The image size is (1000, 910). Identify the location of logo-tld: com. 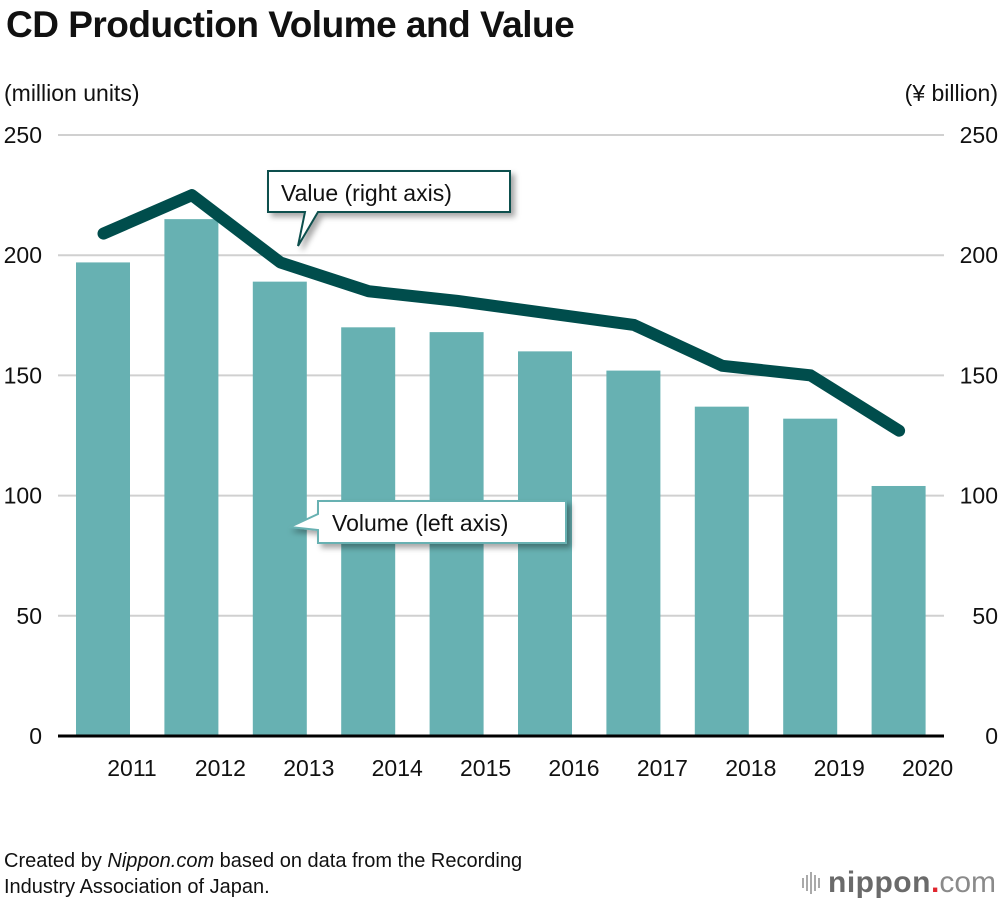
(967, 882).